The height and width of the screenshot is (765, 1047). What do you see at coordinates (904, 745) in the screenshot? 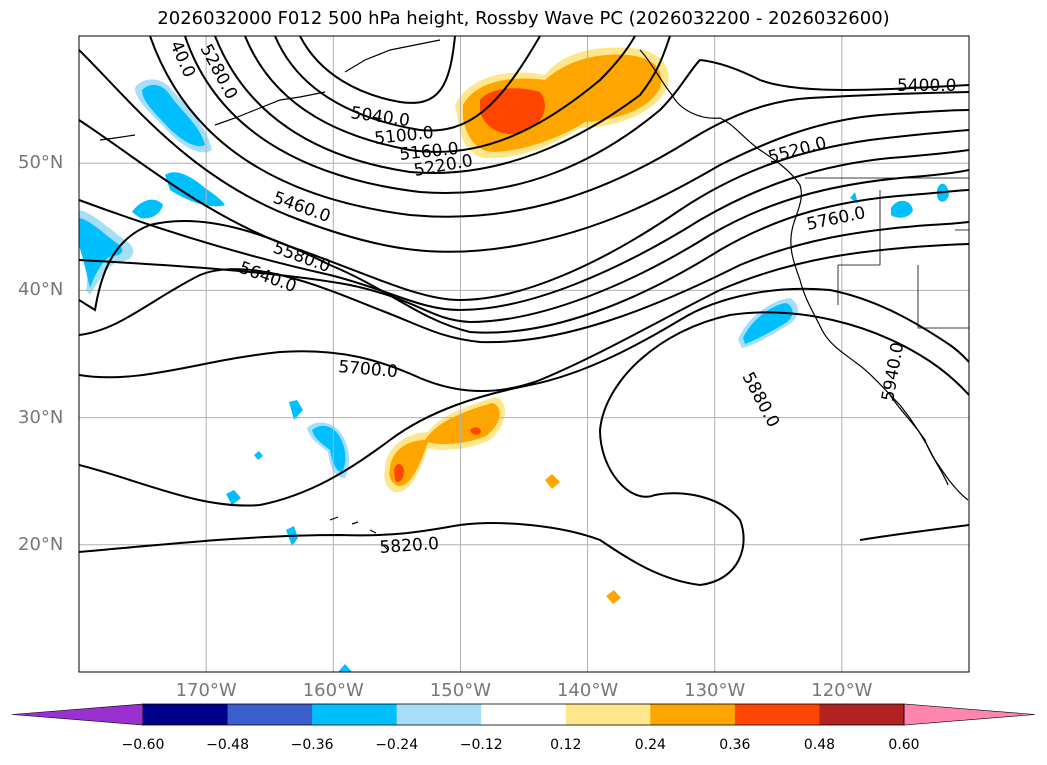
I see `colorbar-tick-label: 0.60` at bounding box center [904, 745].